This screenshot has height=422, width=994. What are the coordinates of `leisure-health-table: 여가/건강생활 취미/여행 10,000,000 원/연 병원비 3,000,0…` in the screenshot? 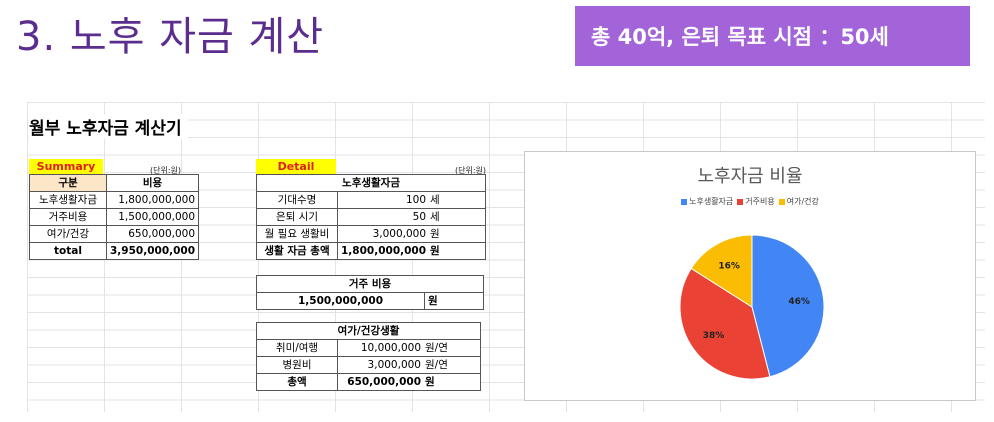 It's located at (368, 356).